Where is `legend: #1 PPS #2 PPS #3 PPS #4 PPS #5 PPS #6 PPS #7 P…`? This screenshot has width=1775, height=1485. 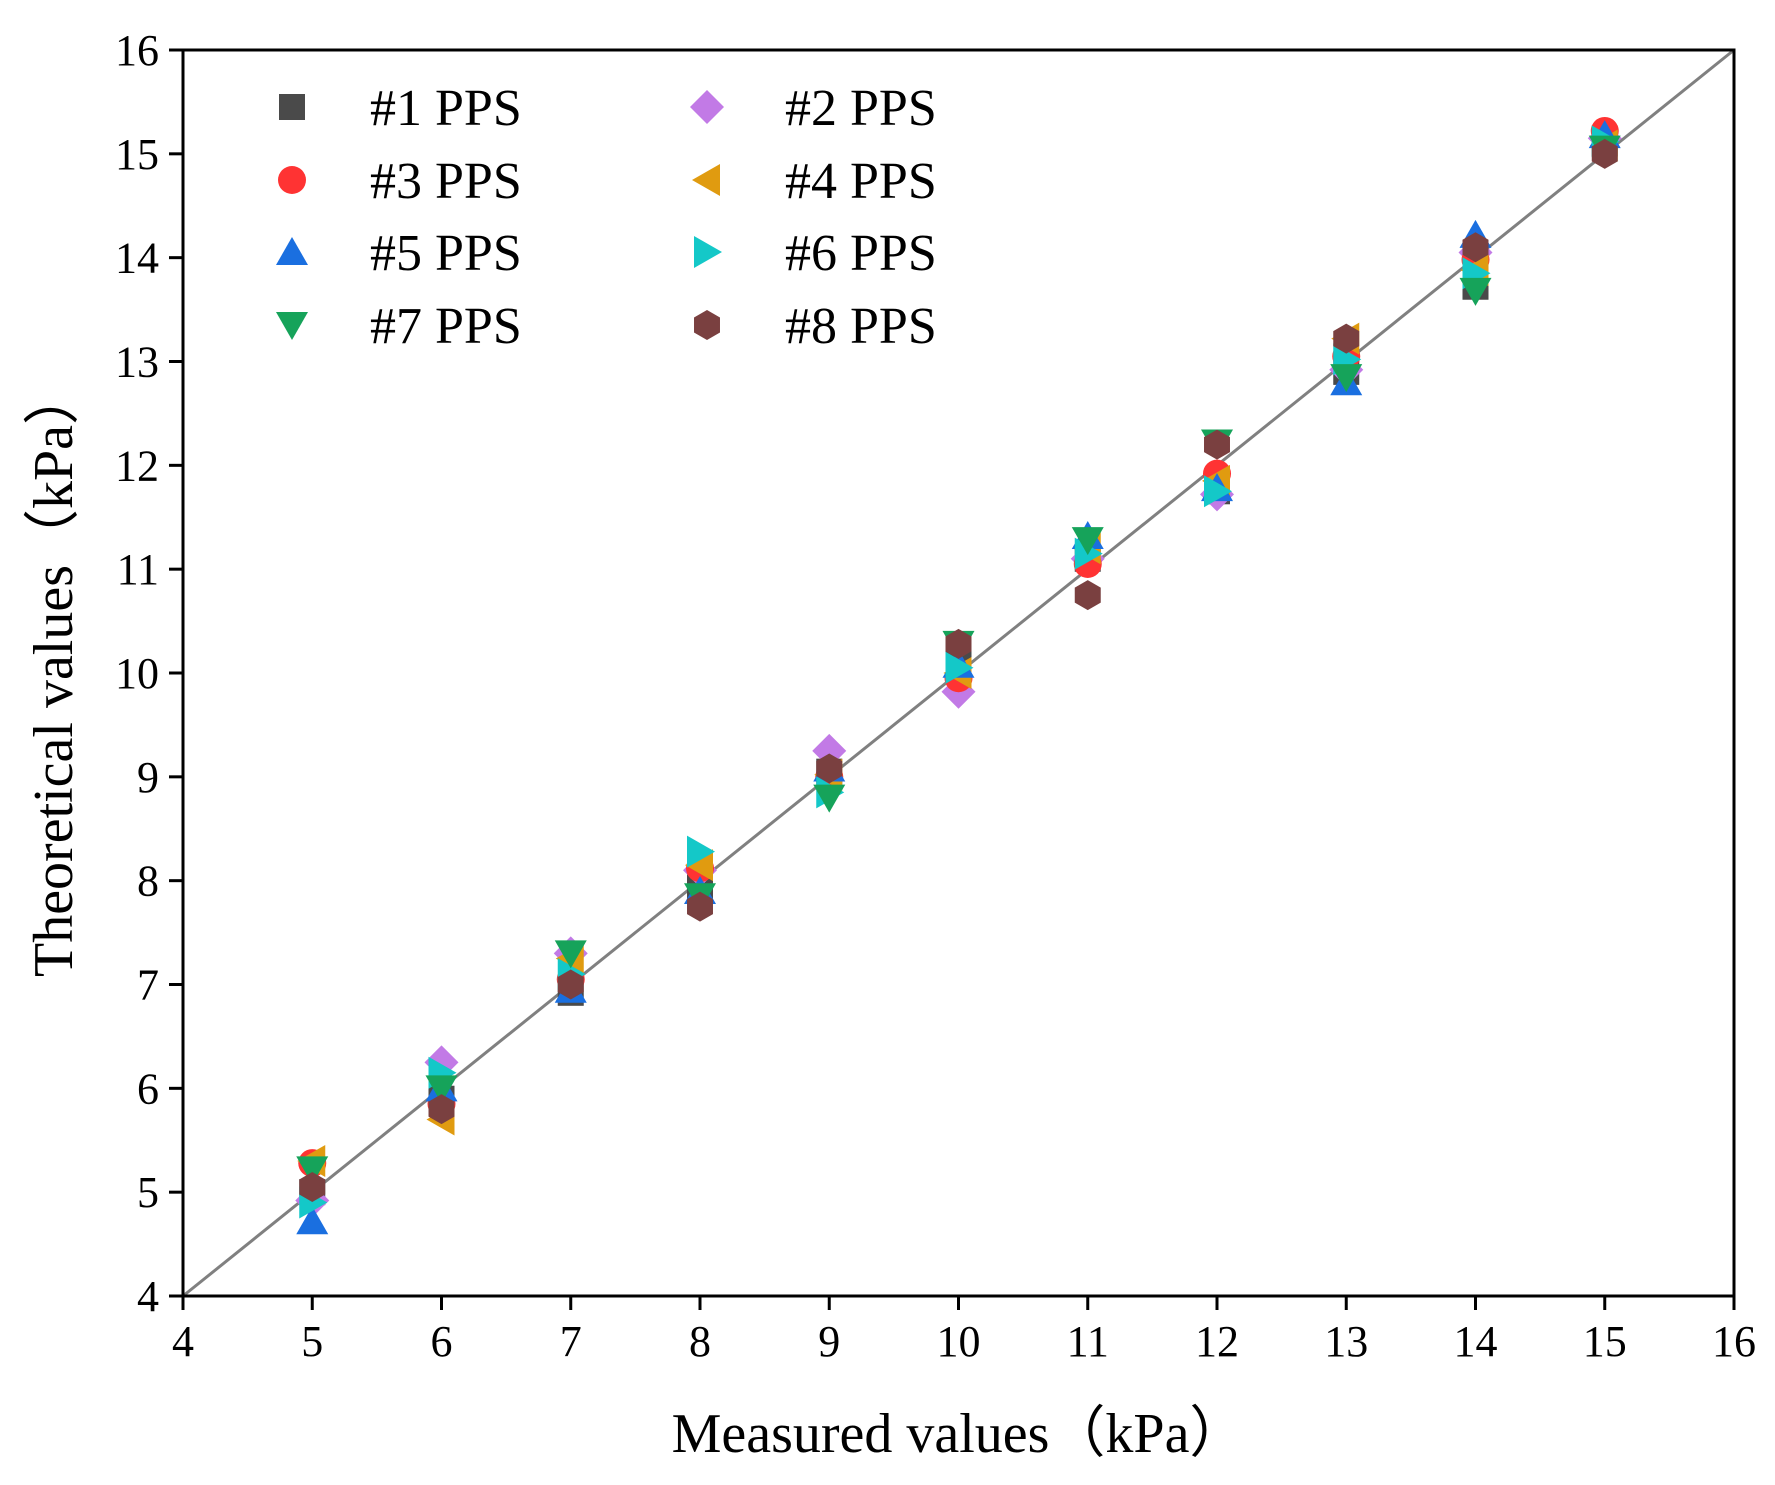 legend: #1 PPS #2 PPS #3 PPS #4 PPS #5 PPS #6 PPS #7 P… is located at coordinates (606, 217).